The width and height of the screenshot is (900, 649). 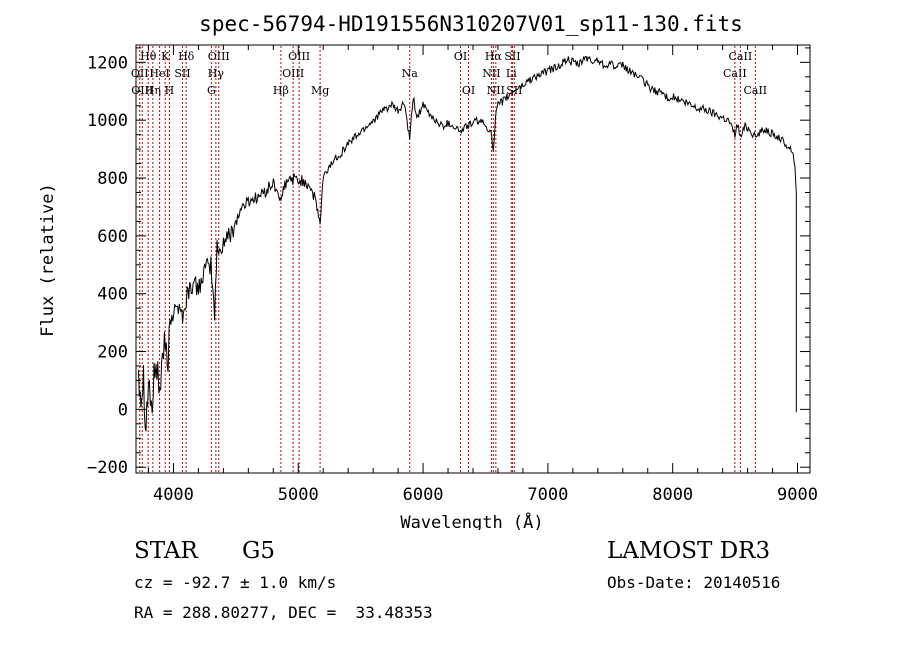 What do you see at coordinates (298, 495) in the screenshot?
I see `x-tick-label: 5000` at bounding box center [298, 495].